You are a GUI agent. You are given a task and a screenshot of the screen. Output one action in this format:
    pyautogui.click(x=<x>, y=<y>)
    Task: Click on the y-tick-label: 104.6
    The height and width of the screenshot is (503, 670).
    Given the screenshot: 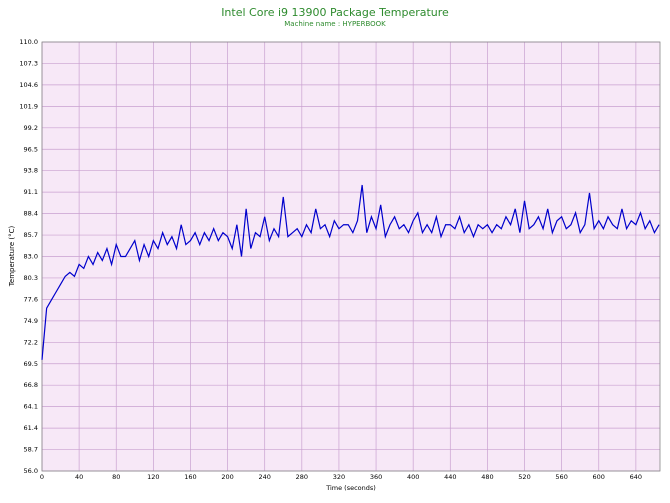 What is the action you would take?
    pyautogui.click(x=28, y=85)
    